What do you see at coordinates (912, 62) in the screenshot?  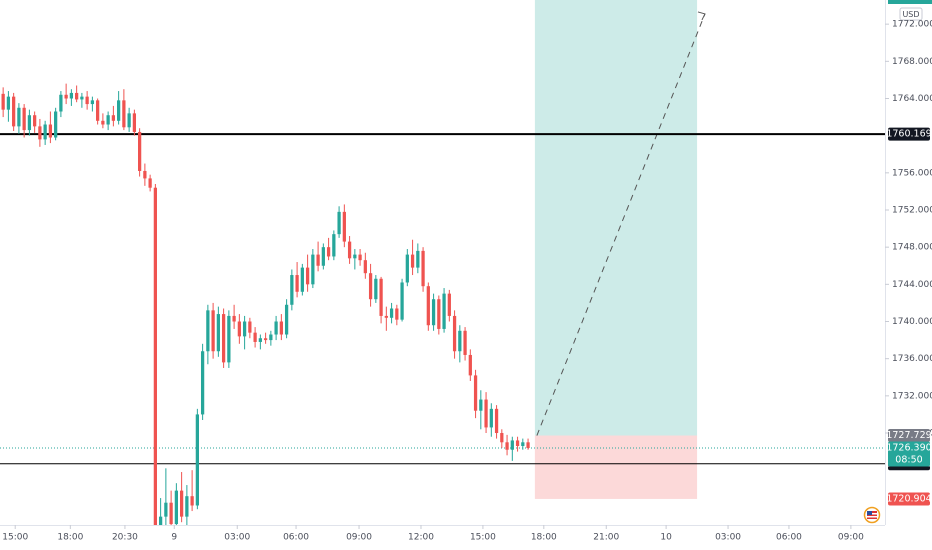 I see `y-tick-label: 1768.000` at bounding box center [912, 62].